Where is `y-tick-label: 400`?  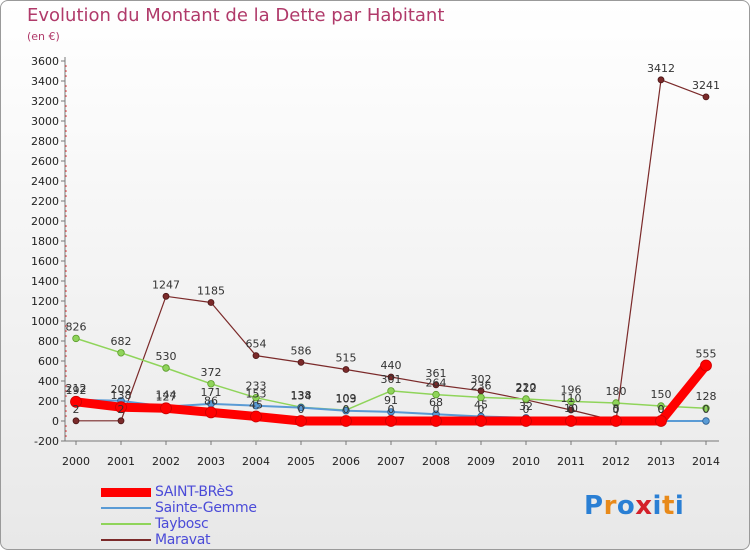
y-tick-label: 400 is located at coordinates (48, 381).